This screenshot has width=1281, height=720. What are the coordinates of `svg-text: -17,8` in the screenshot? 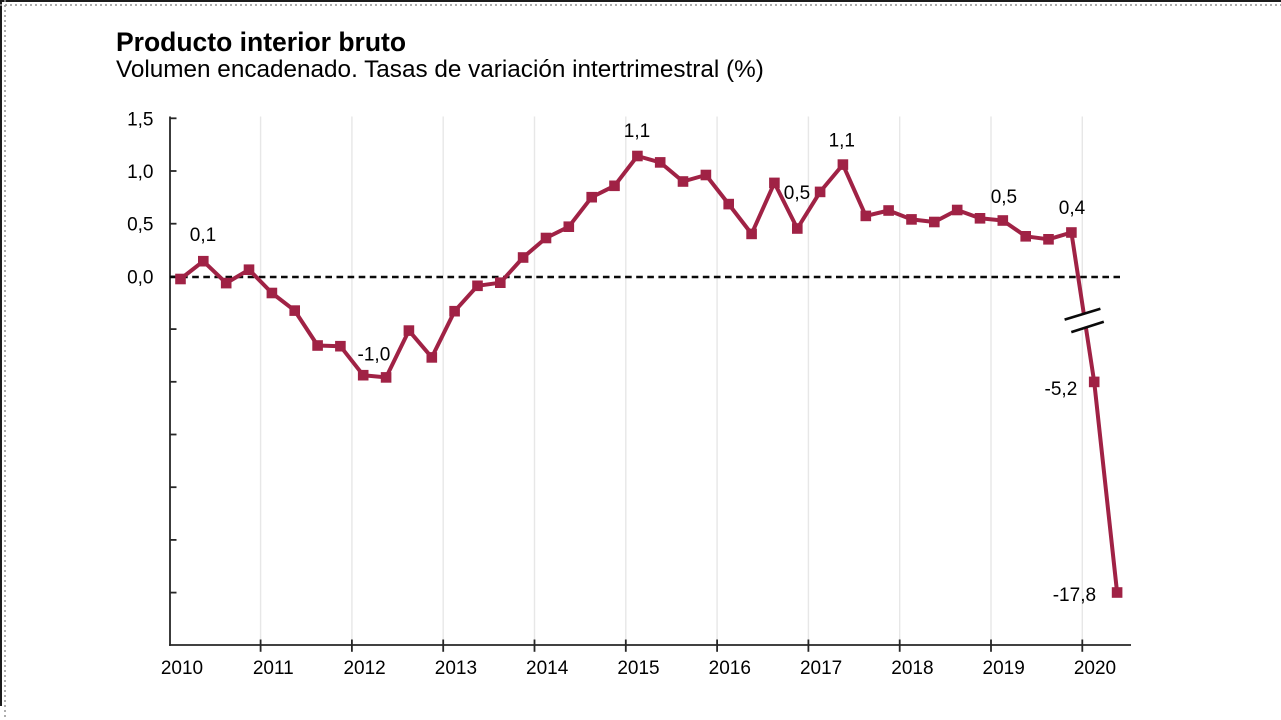 It's located at (1074, 595).